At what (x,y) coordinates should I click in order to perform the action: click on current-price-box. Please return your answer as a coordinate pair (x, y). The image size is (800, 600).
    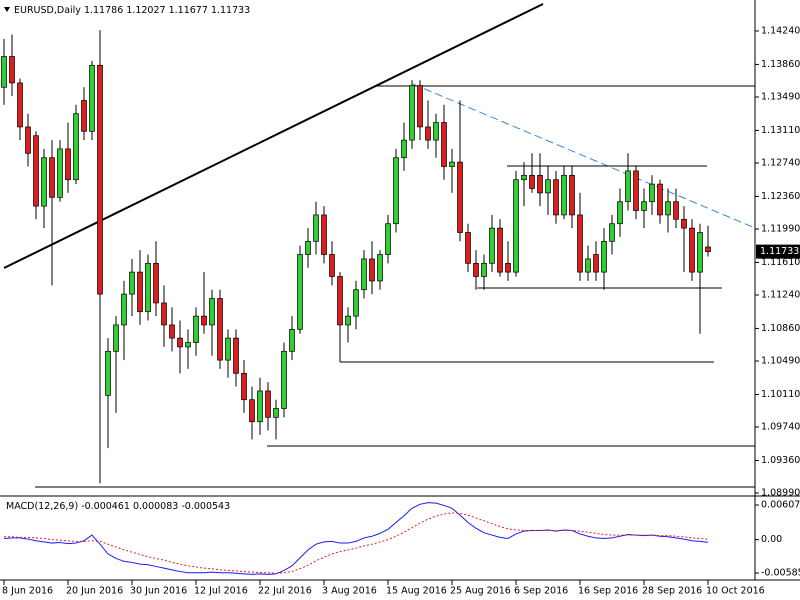
    Looking at the image, I should click on (778, 251).